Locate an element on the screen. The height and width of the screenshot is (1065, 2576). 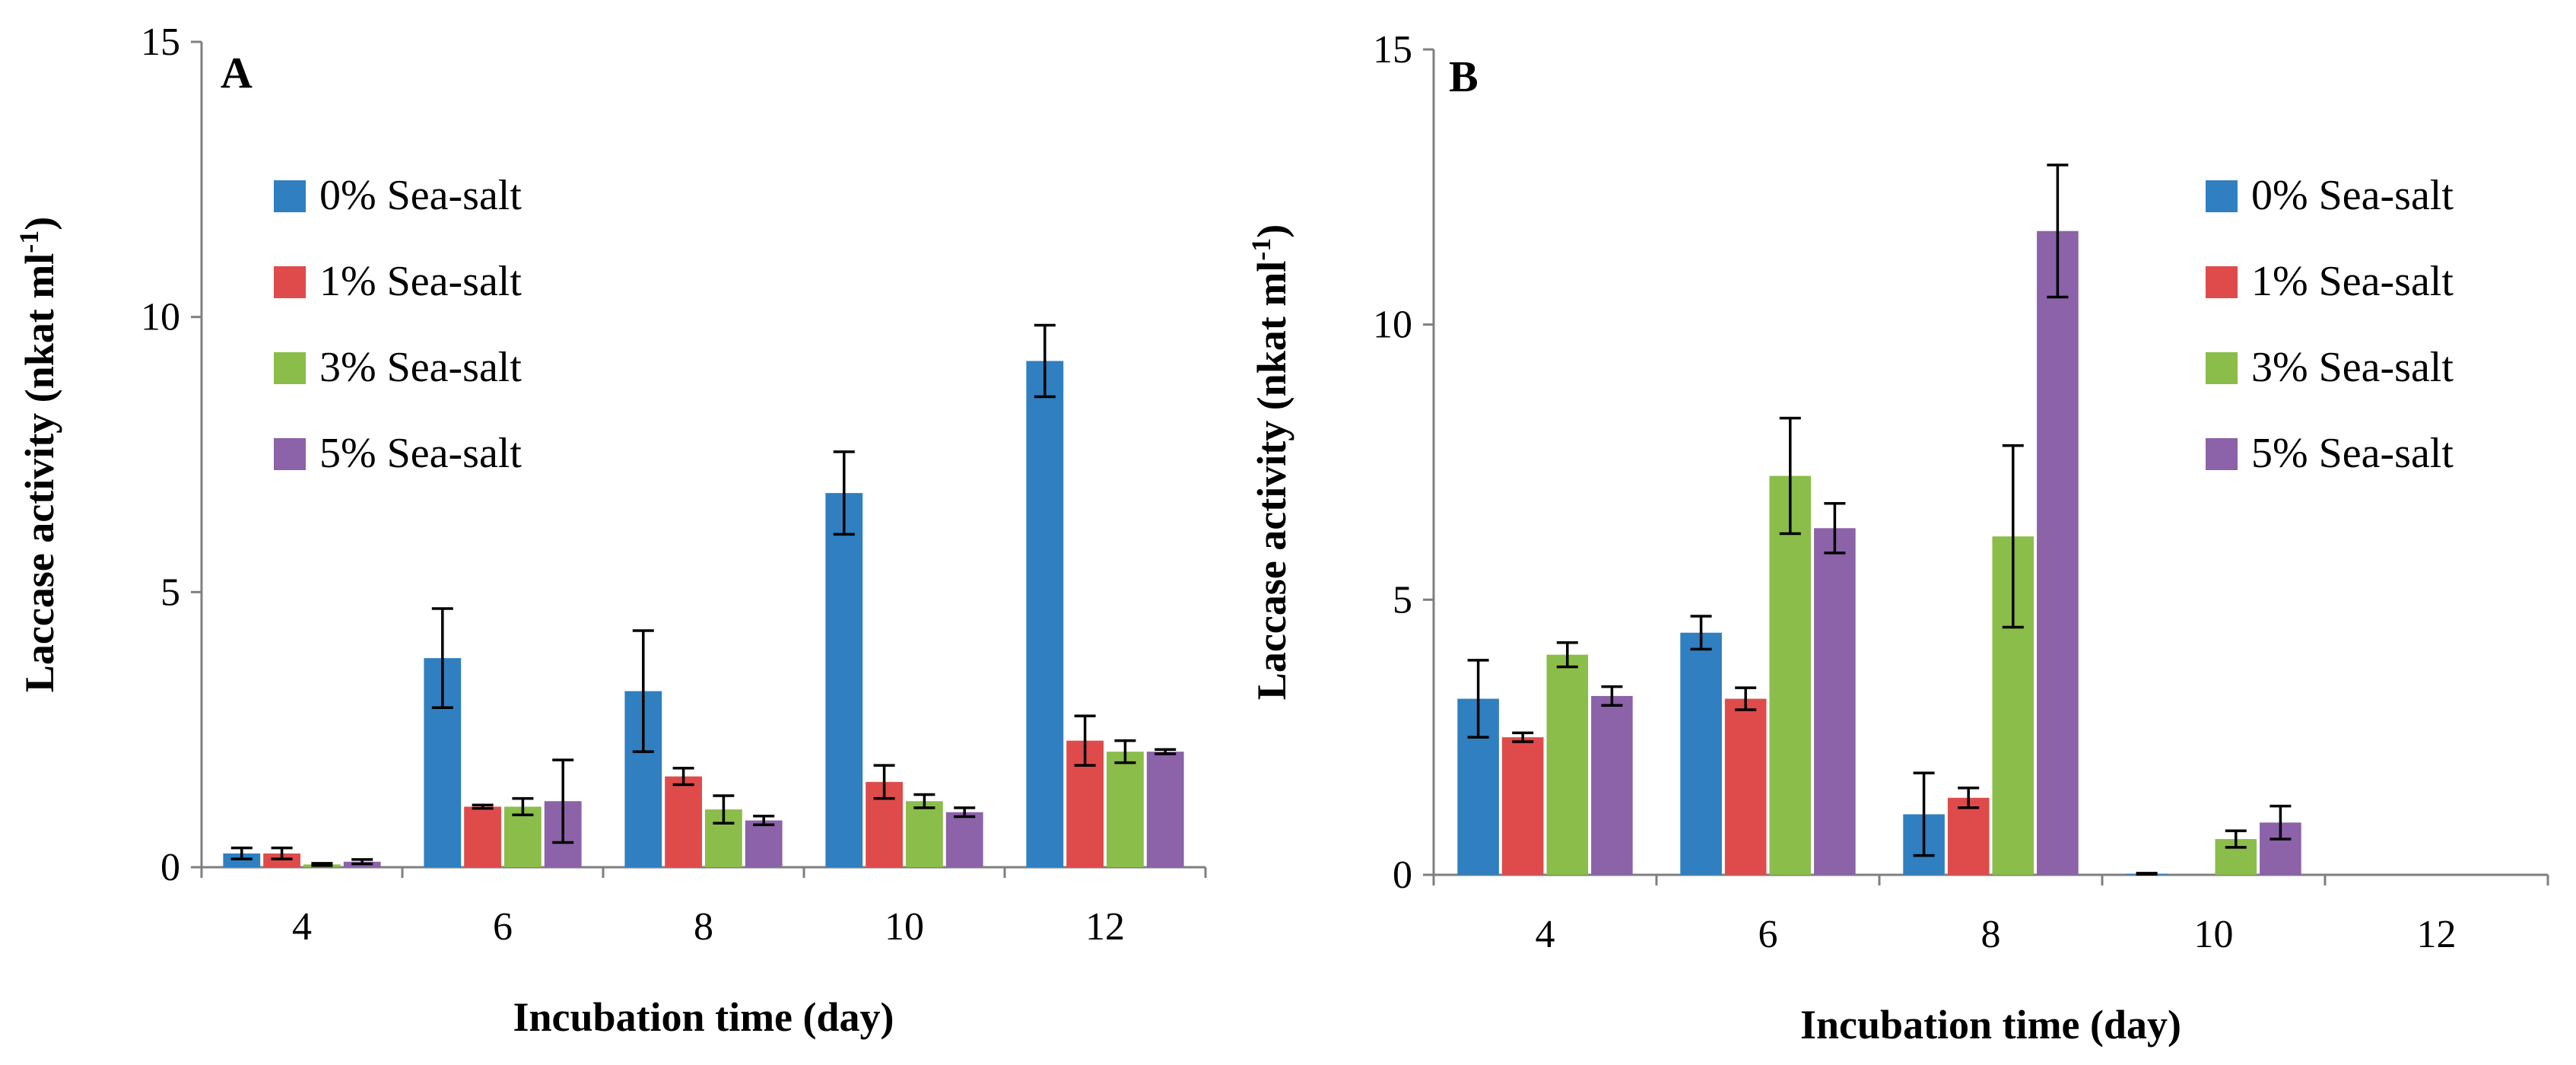
panel-label: A is located at coordinates (237, 72).